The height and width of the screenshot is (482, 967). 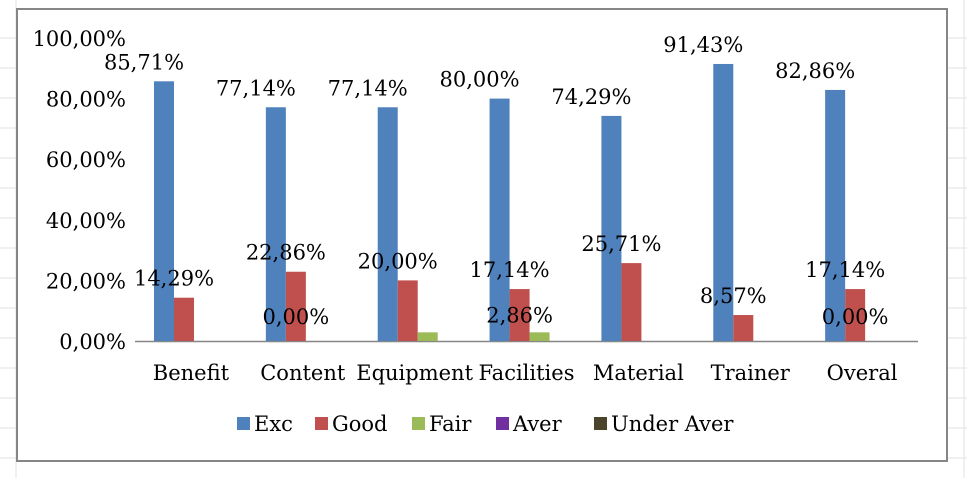 I want to click on y-tick-label: 40,00%, so click(x=86, y=221).